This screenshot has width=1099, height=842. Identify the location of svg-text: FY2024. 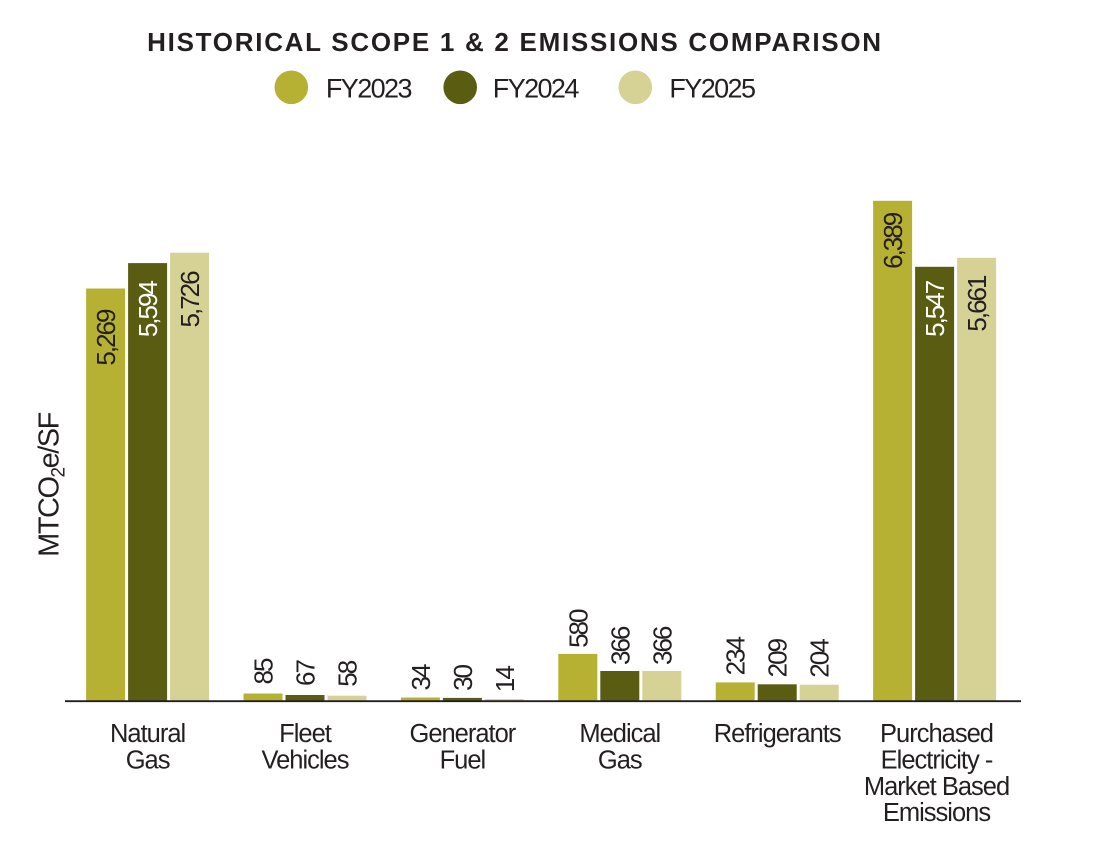
(536, 89).